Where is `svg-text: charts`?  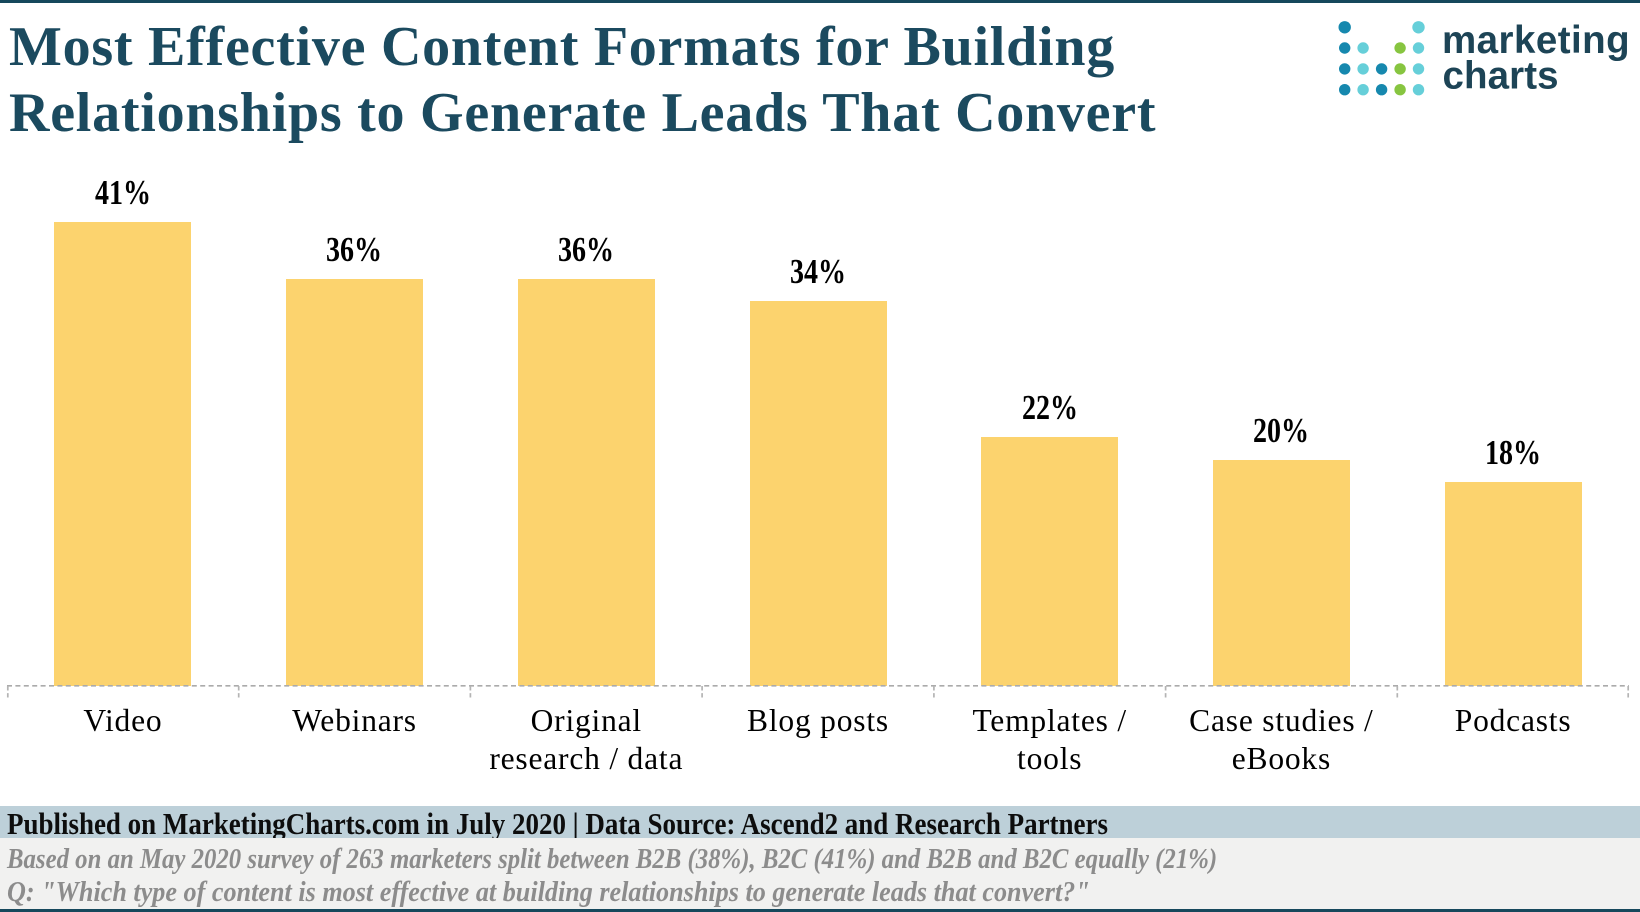
svg-text: charts is located at coordinates (1501, 75).